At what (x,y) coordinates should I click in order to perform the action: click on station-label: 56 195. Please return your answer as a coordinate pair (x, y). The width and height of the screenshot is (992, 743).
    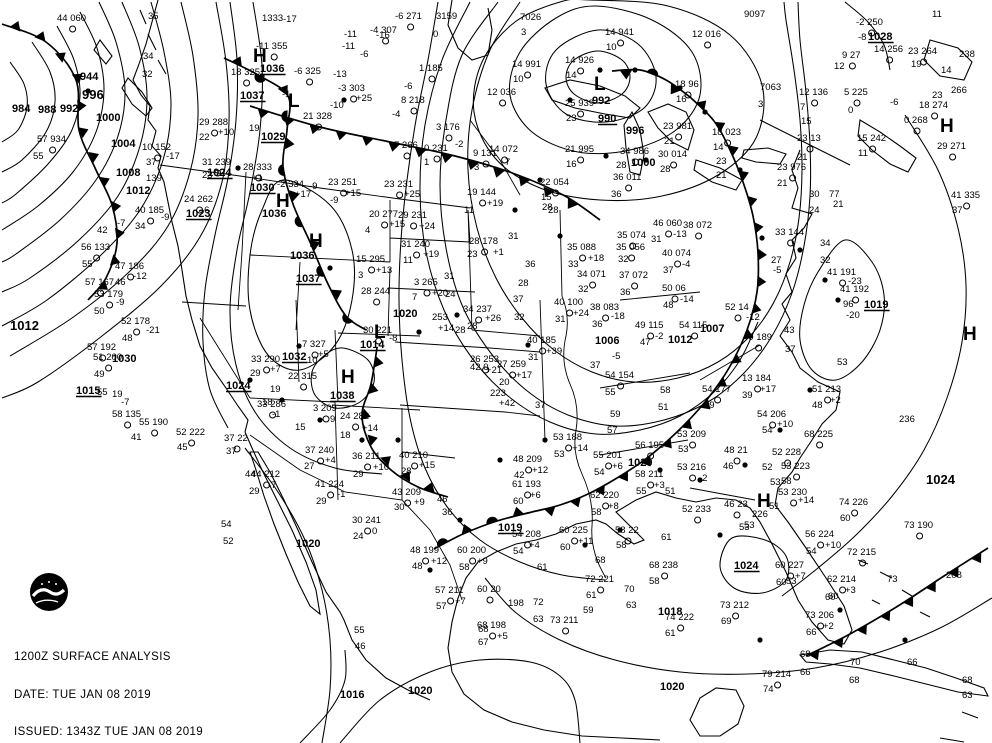
    Looking at the image, I should click on (649, 445).